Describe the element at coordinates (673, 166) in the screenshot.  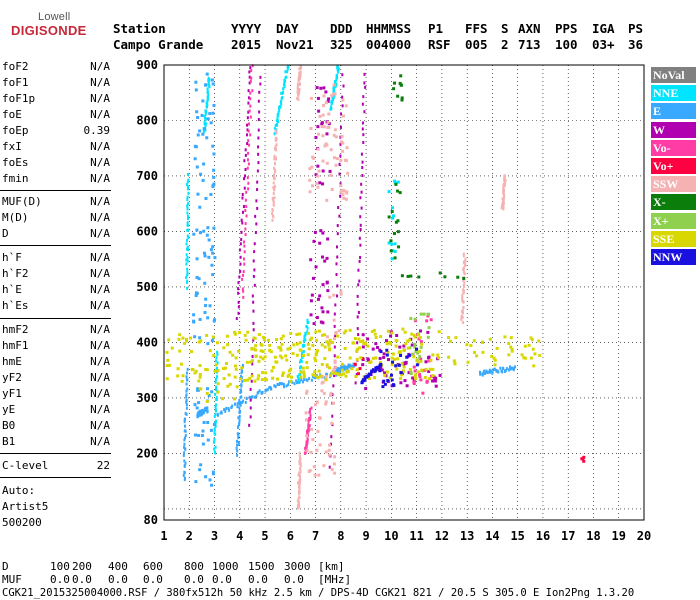
I see `legend-item-vo-: Vo+` at that location.